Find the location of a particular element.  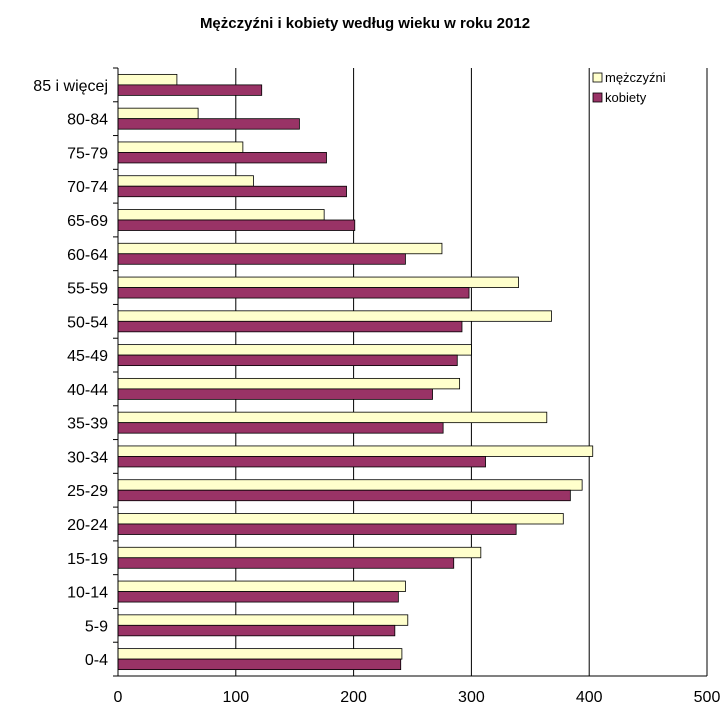

y-tick-label: 20-24 is located at coordinates (87, 525).